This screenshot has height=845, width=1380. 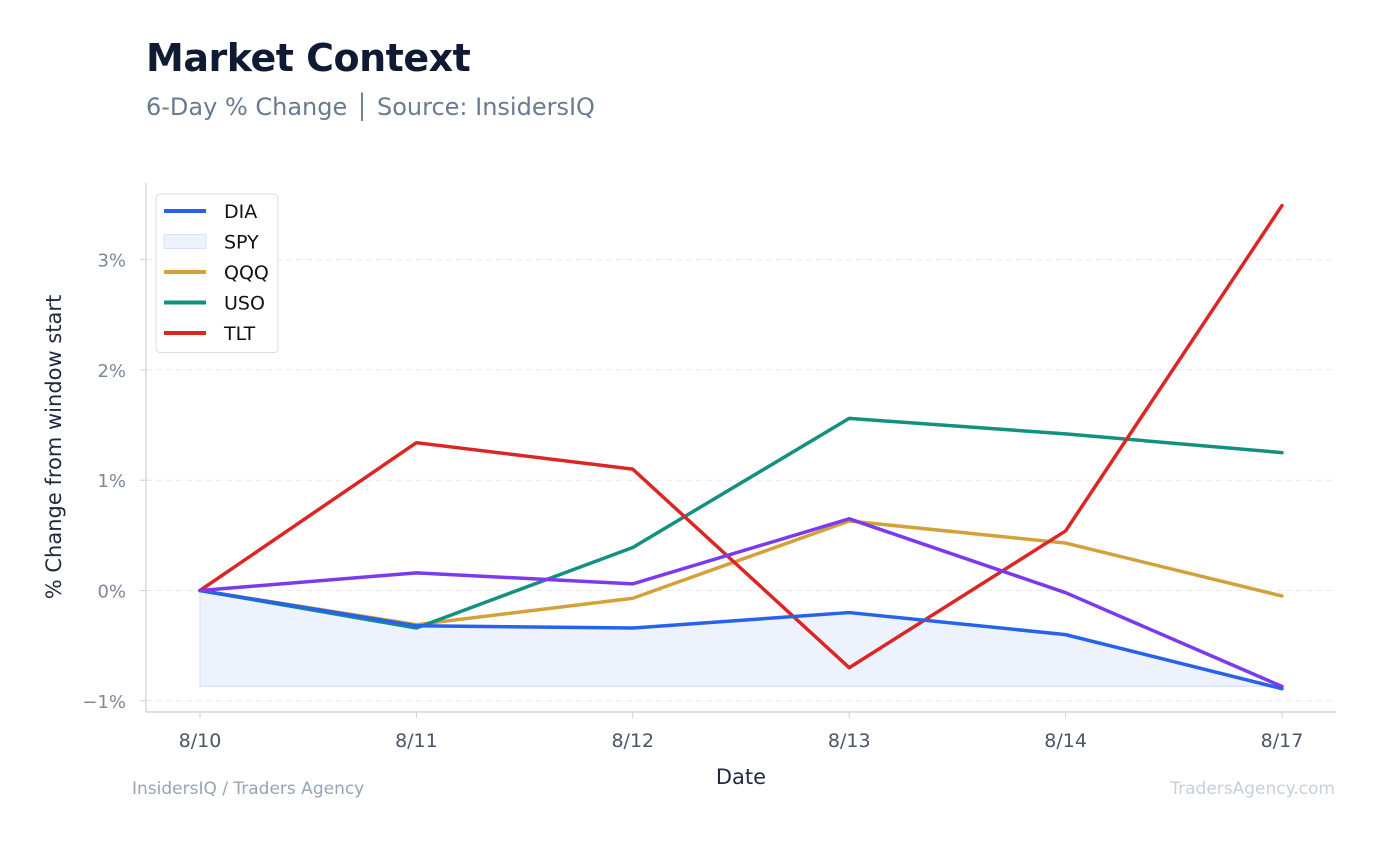 I want to click on x-tick-label: 8/13, so click(x=849, y=741).